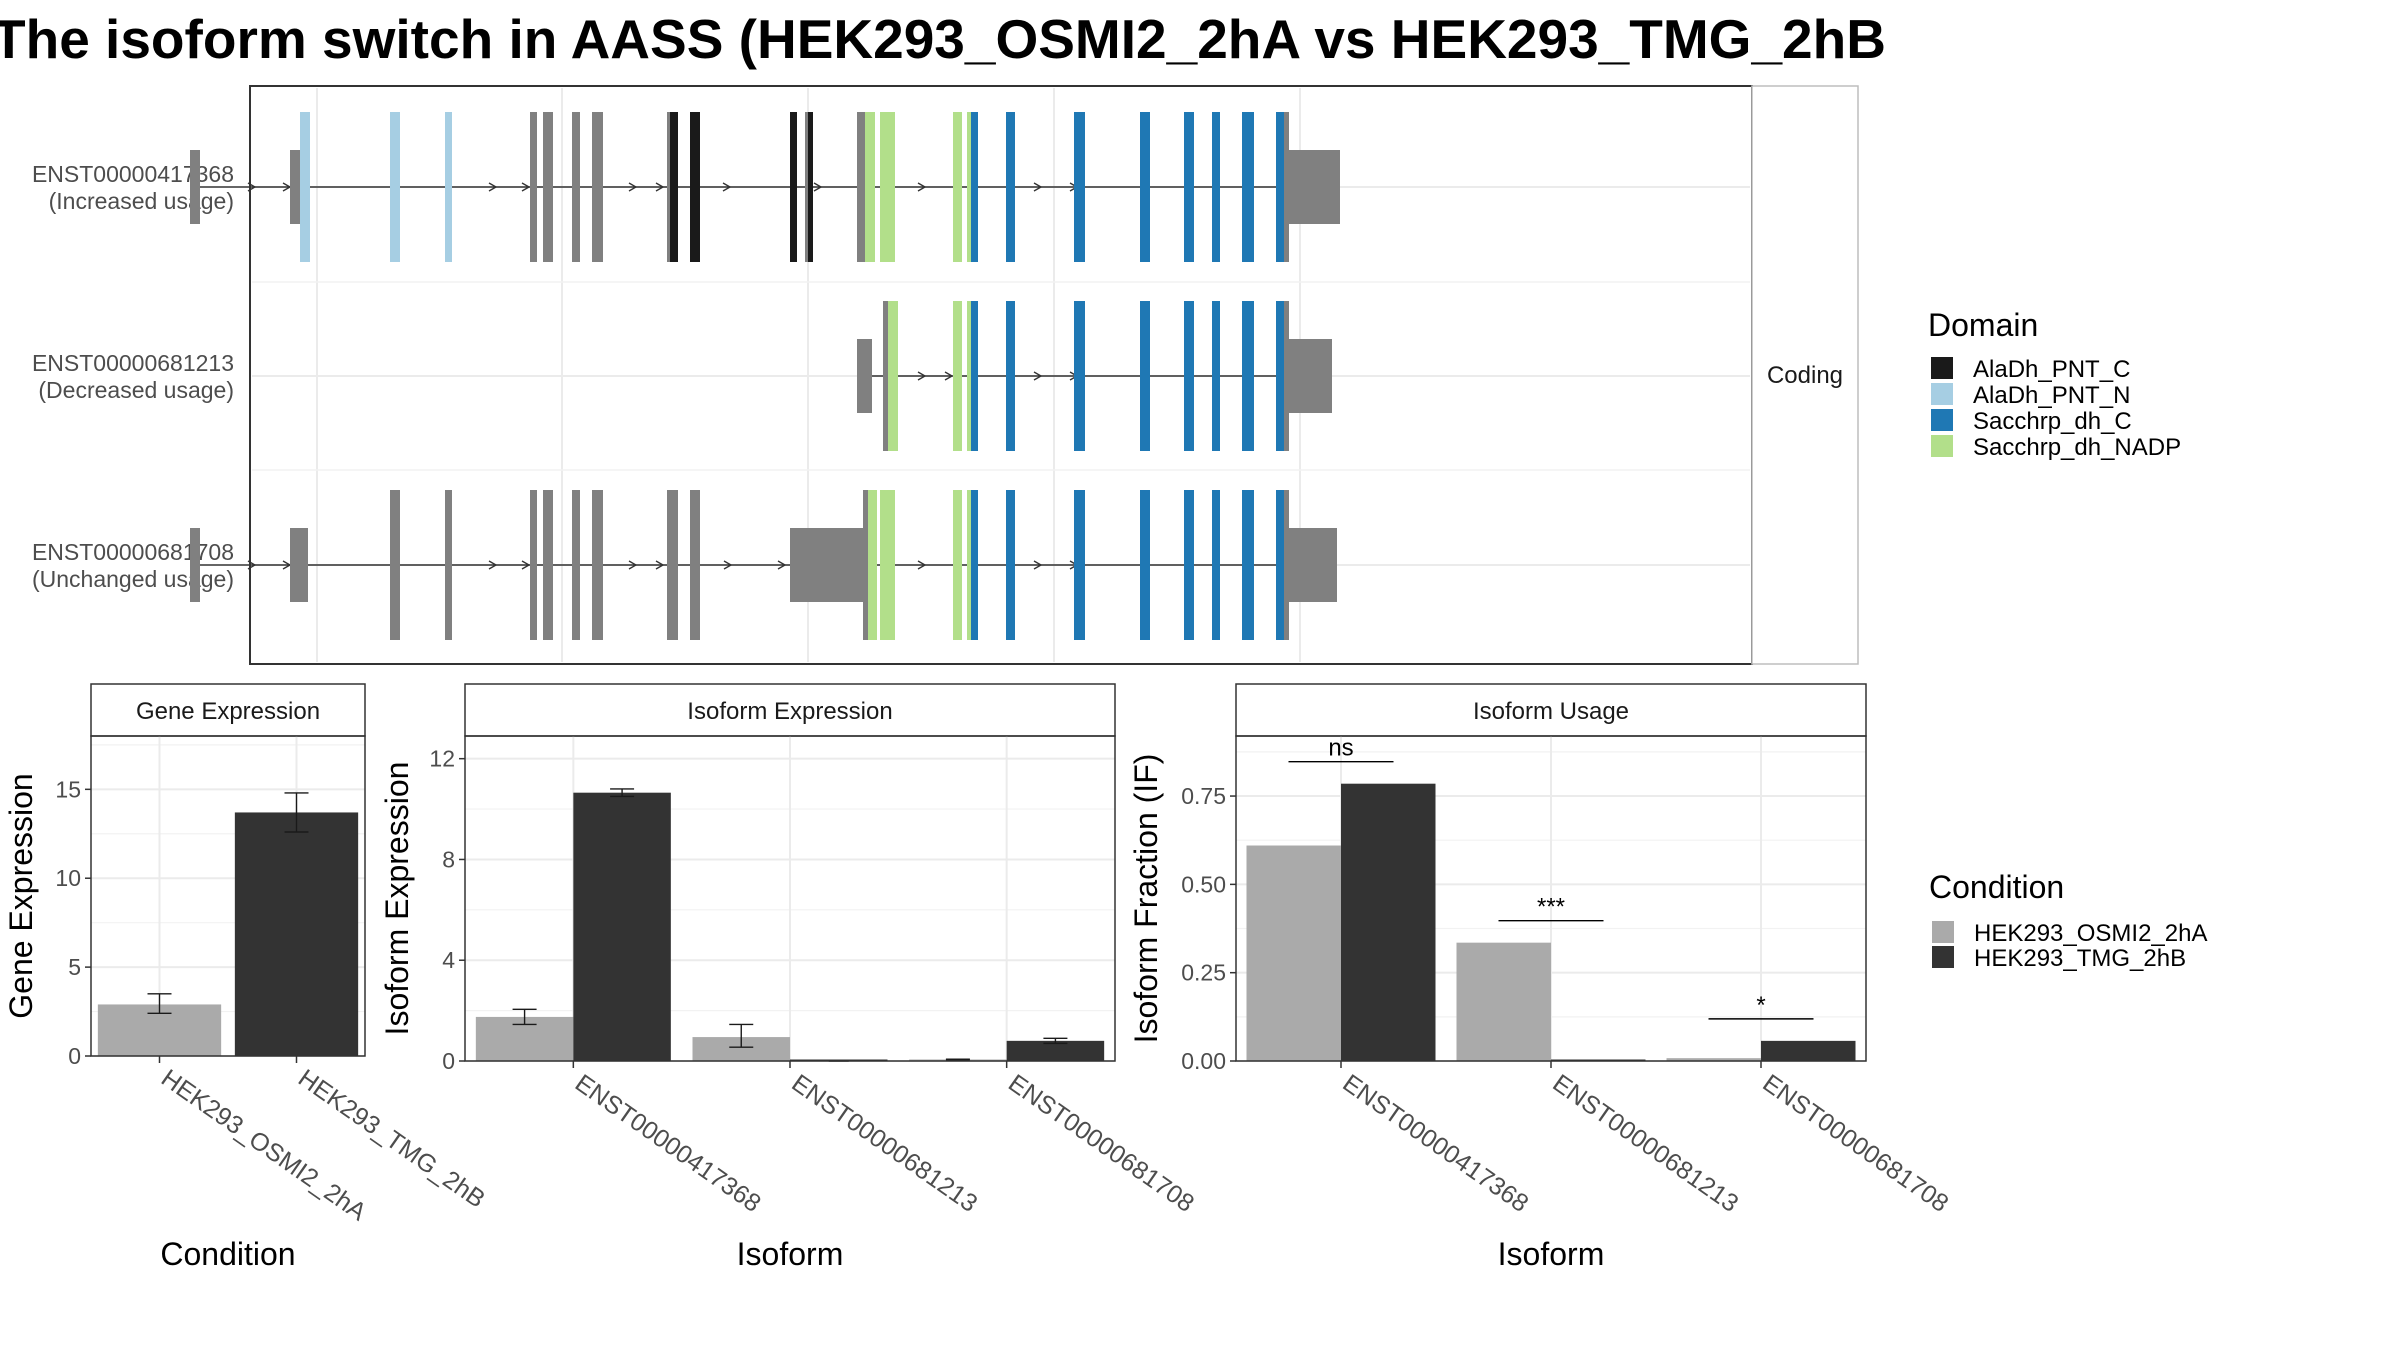  I want to click on plot-border, so click(1551, 898).